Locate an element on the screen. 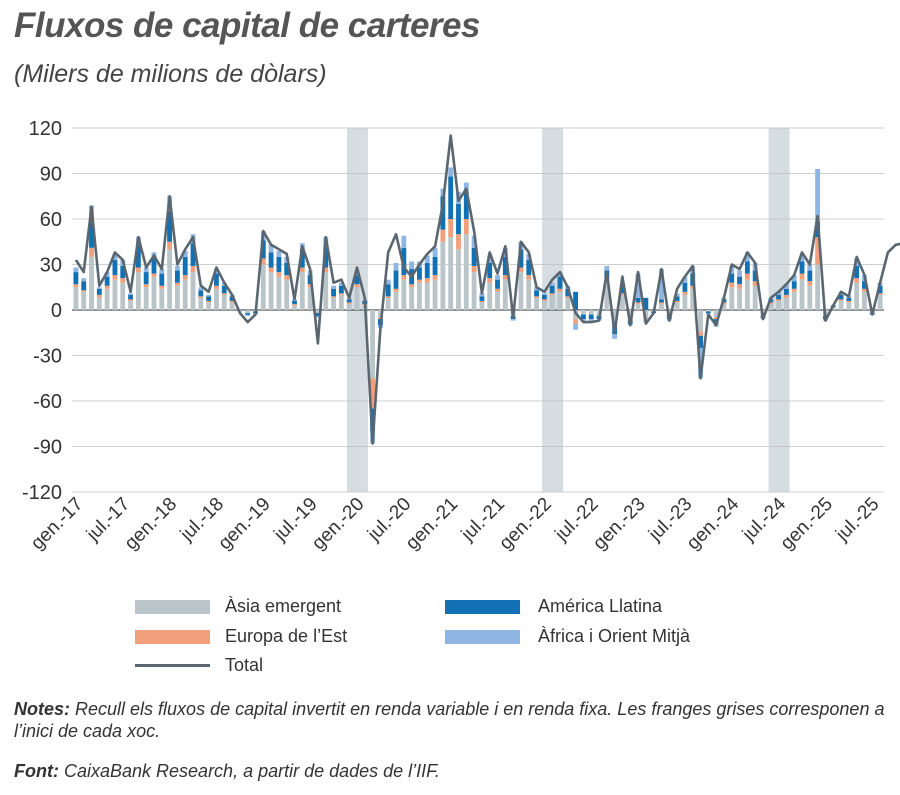 The width and height of the screenshot is (900, 795). y-tick-label: -30 is located at coordinates (47, 357).